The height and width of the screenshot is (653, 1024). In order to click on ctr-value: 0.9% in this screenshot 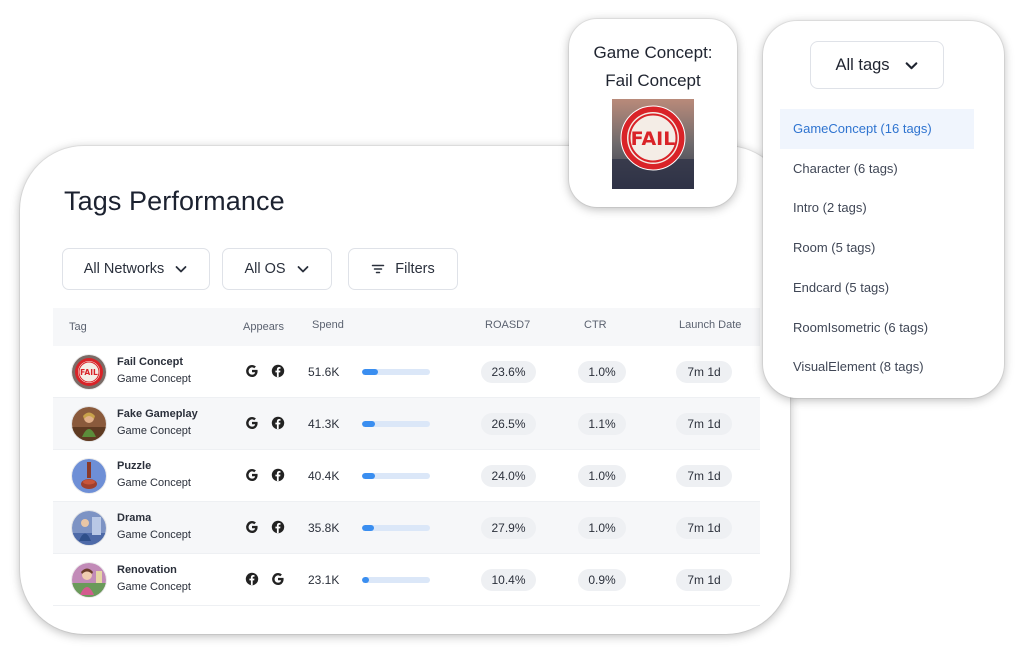, I will do `click(602, 580)`.